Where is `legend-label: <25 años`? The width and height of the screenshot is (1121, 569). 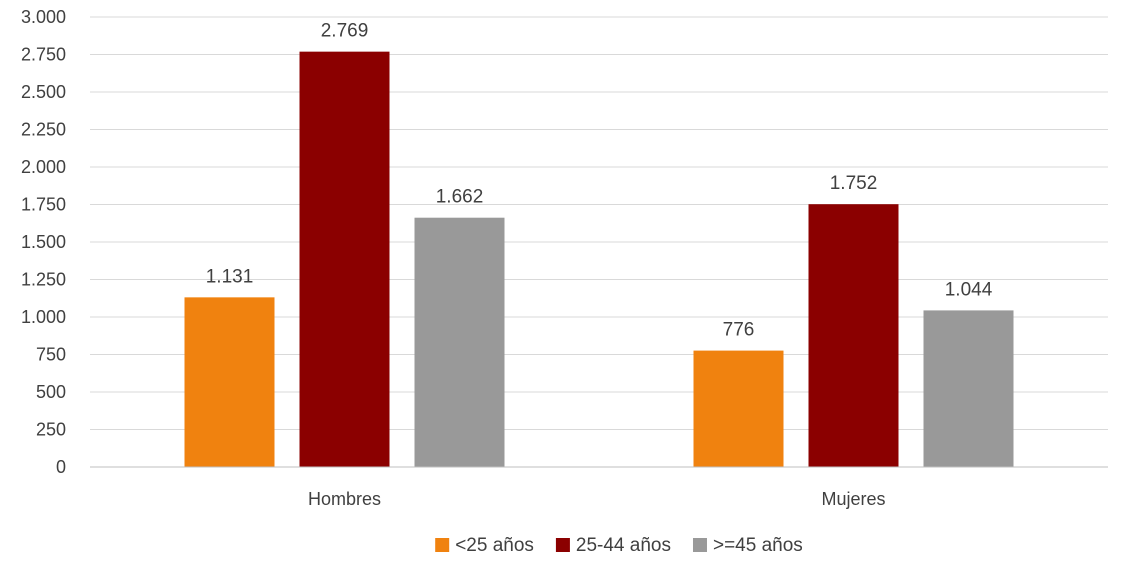
legend-label: <25 años is located at coordinates (494, 545).